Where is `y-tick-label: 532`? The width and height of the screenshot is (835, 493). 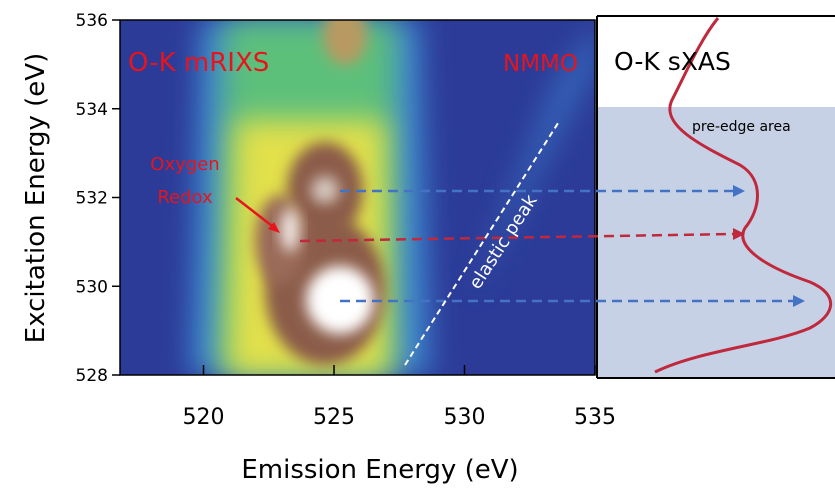
y-tick-label: 532 is located at coordinates (92, 199).